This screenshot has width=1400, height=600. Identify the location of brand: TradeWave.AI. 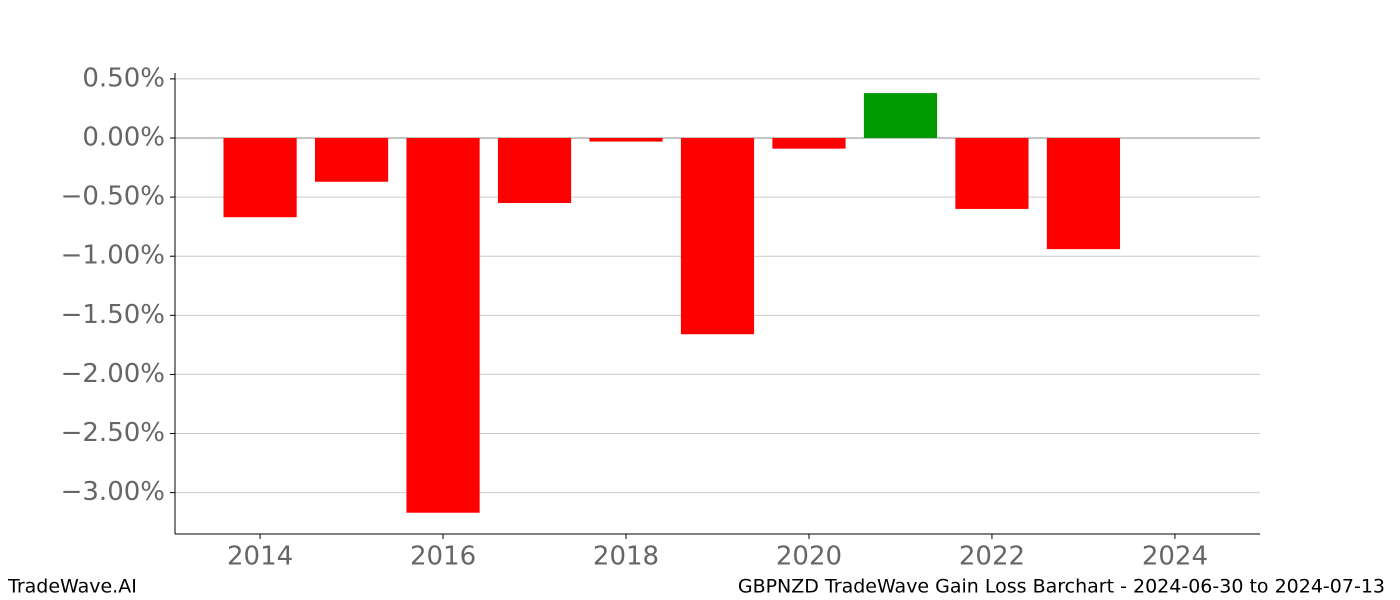
(72, 587).